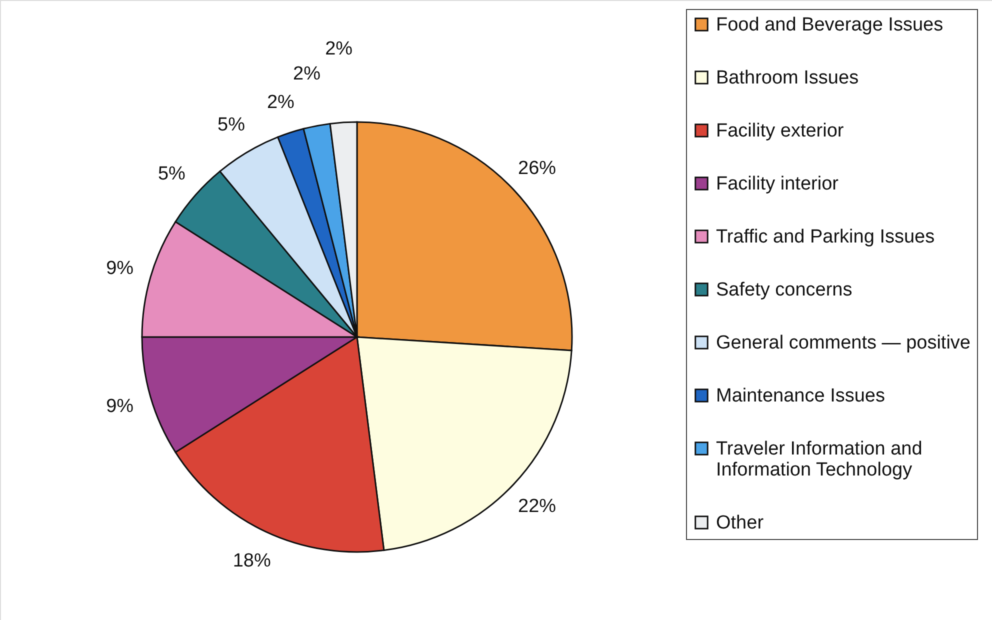 This screenshot has width=992, height=620. I want to click on data-label: 18%, so click(251, 561).